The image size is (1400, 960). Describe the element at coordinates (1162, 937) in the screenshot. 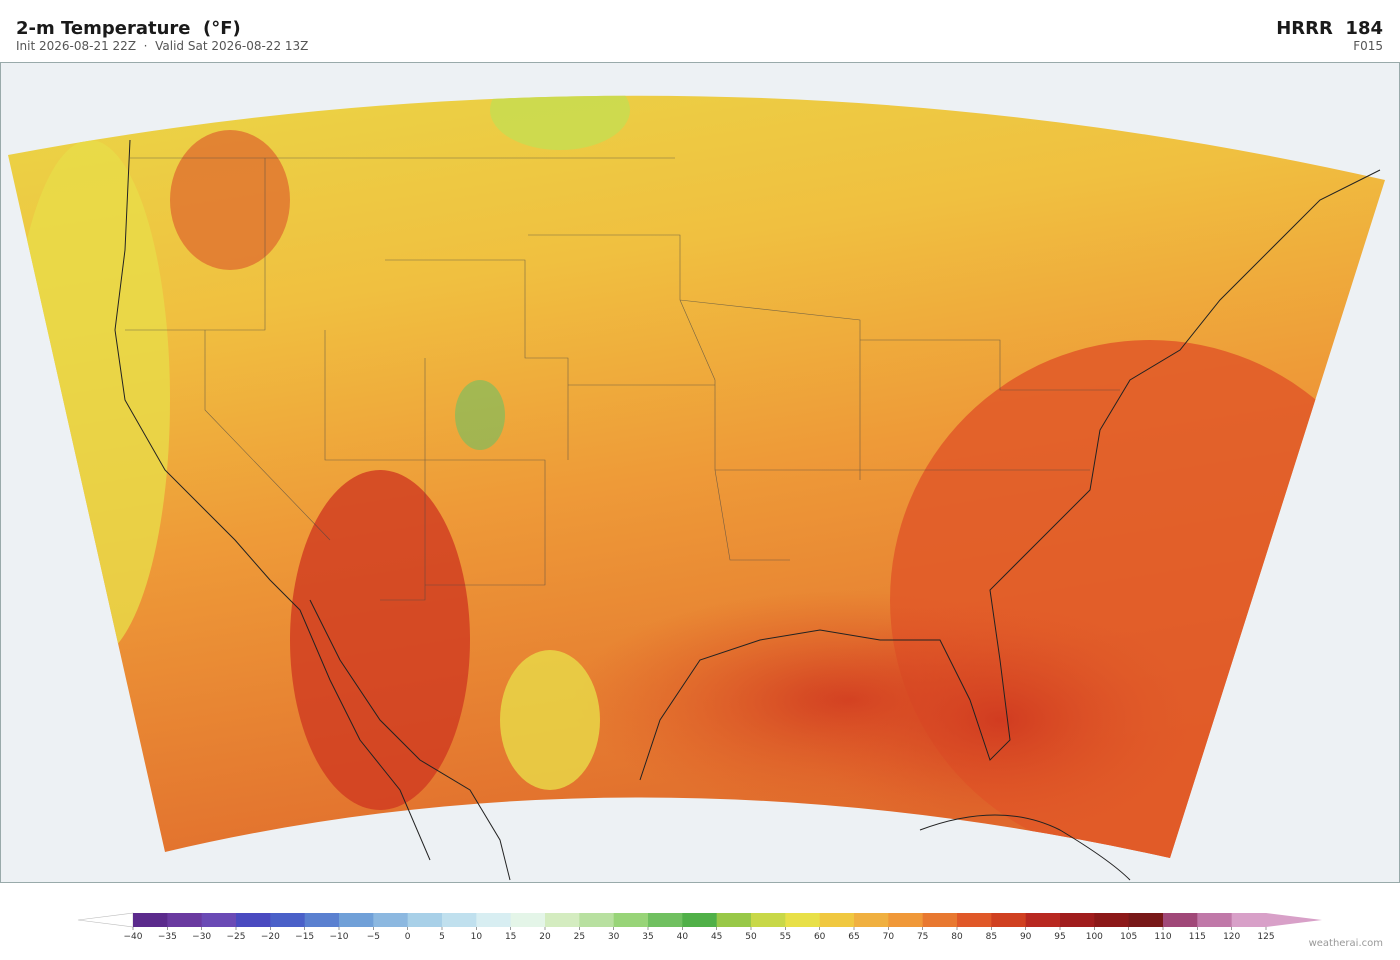

I see `colorbar-tick-label: 110` at that location.